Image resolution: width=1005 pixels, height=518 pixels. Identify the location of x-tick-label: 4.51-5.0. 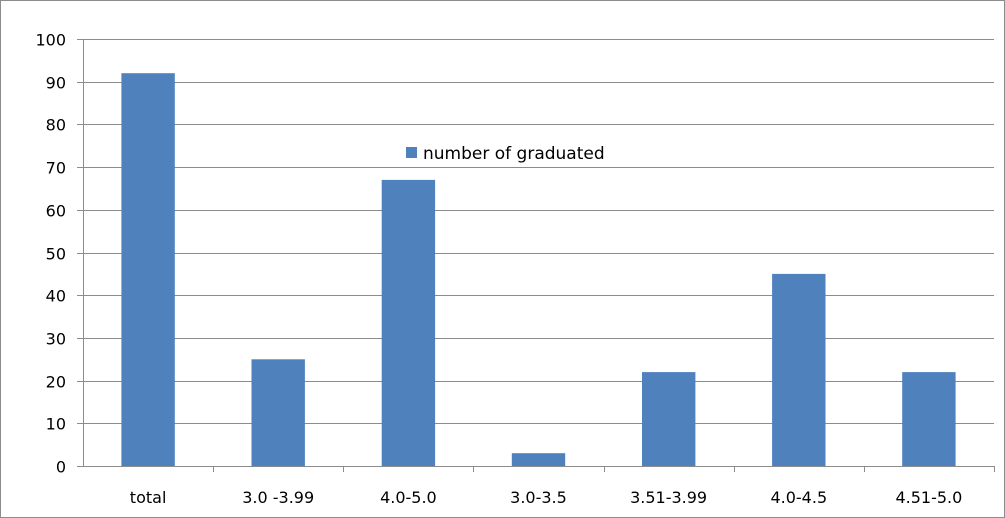
(928, 497).